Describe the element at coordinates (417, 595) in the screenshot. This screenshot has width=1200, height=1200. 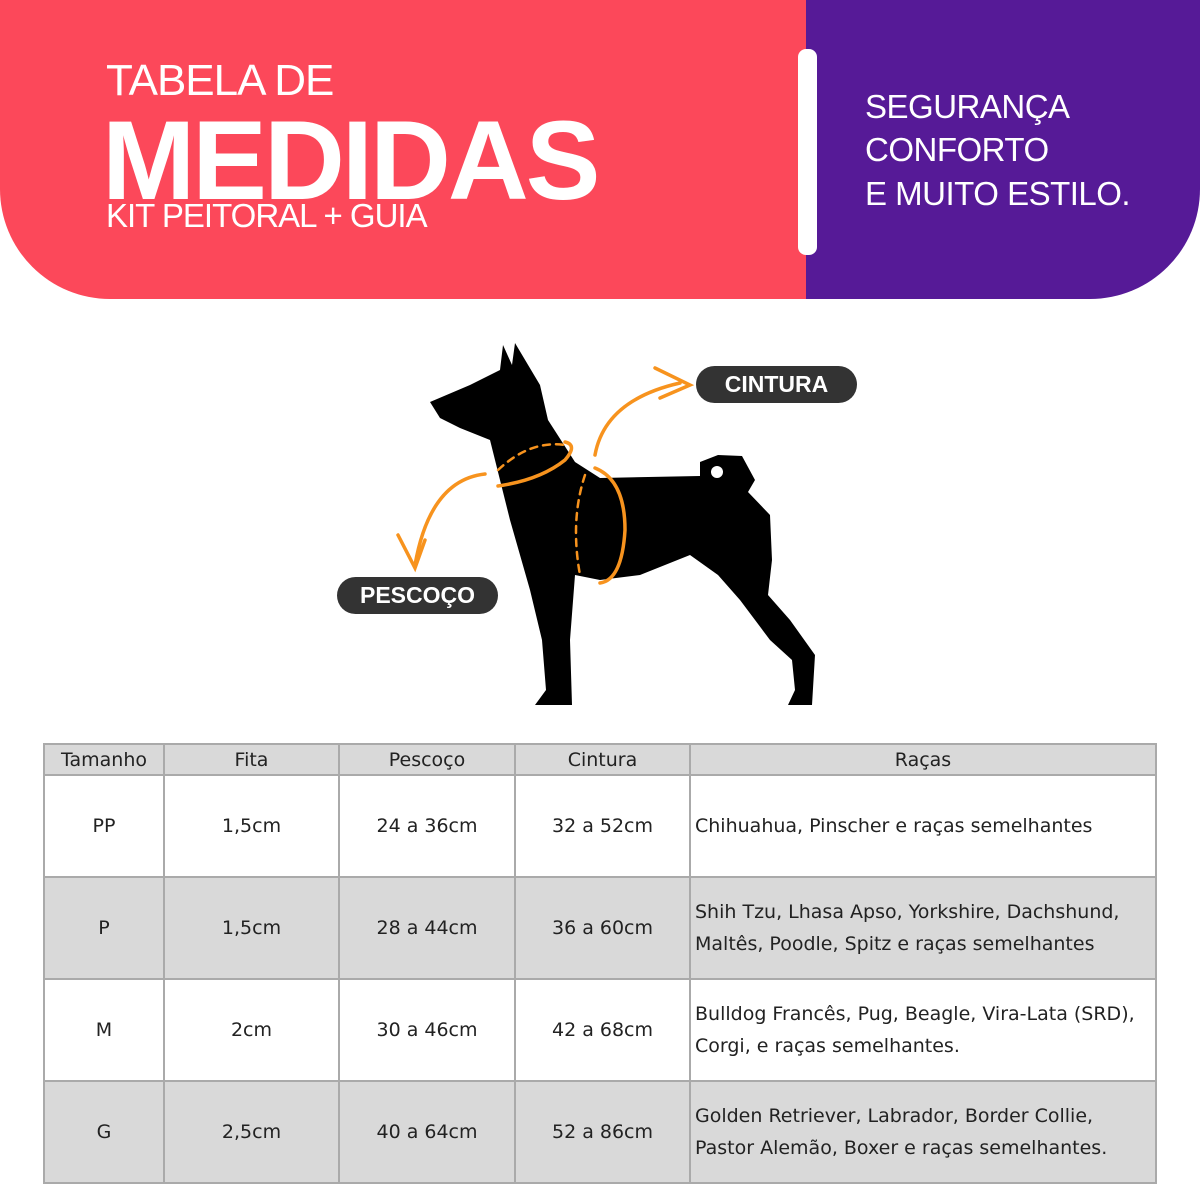
I see `neck-label: PESCOÇO` at that location.